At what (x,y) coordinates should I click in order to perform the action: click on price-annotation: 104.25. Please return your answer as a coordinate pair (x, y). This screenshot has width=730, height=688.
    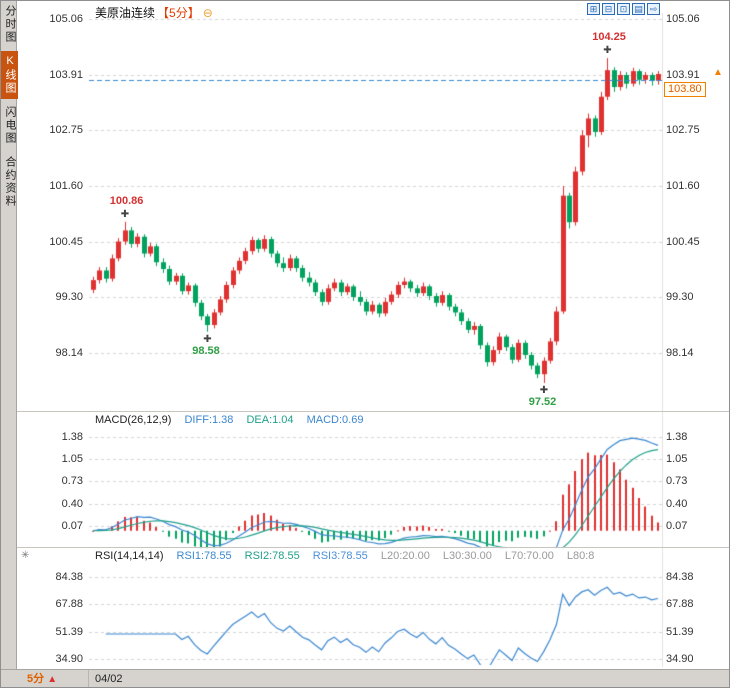
    Looking at the image, I should click on (609, 37).